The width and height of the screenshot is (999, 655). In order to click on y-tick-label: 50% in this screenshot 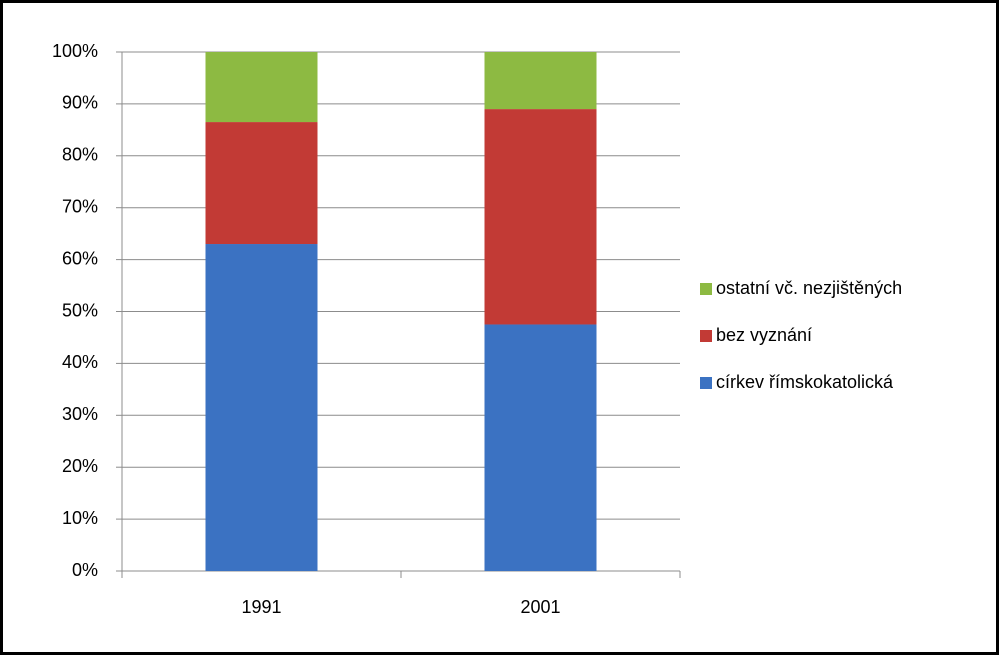, I will do `click(80, 310)`.